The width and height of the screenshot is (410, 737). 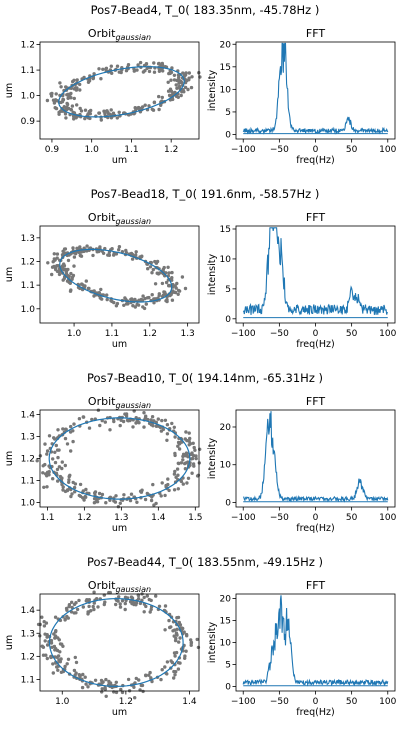 I want to click on fft-xlabel: freq(Hz), so click(x=315, y=344).